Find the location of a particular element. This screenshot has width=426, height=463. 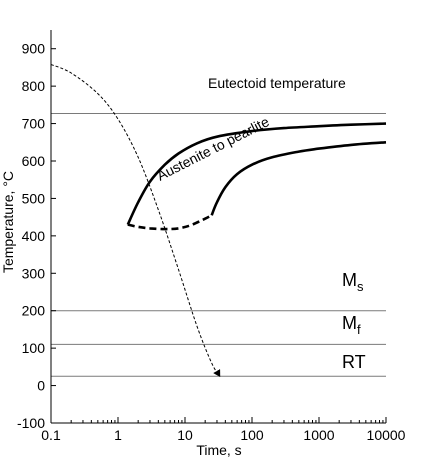

x-ticks: 0.1 1 10 100 1000 10000 is located at coordinates (223, 430).